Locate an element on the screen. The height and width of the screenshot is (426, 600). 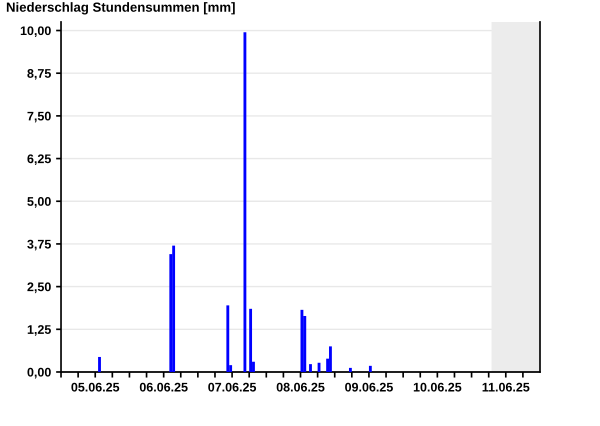
y-tick-label: 8,75 is located at coordinates (39, 74).